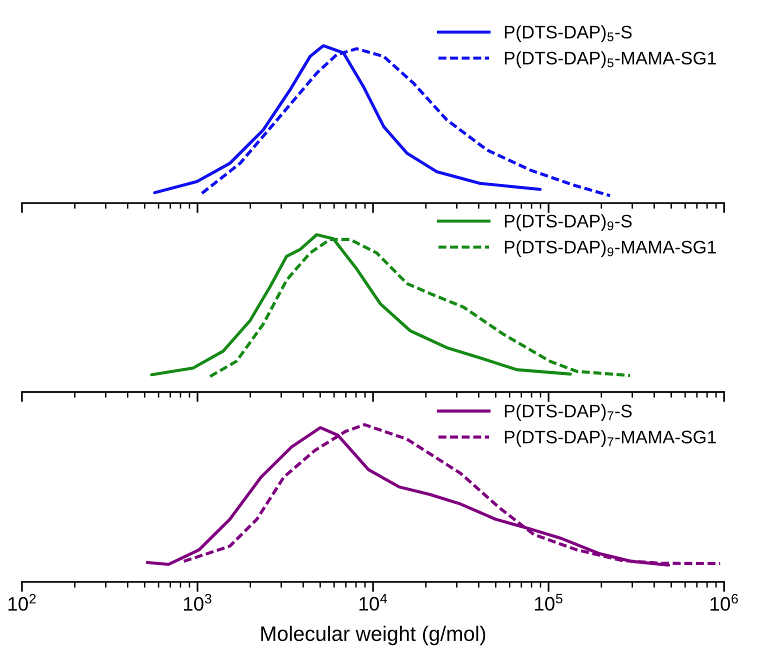 The width and height of the screenshot is (763, 655). I want to click on legend-label: P(DTS-DAP)$_{9}$-MAMA-SG1, so click(610, 249).